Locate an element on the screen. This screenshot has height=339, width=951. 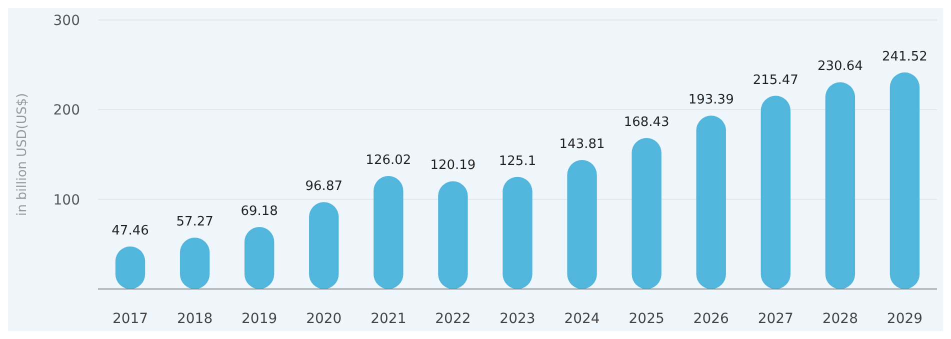
data-label: 241.52 is located at coordinates (905, 56).